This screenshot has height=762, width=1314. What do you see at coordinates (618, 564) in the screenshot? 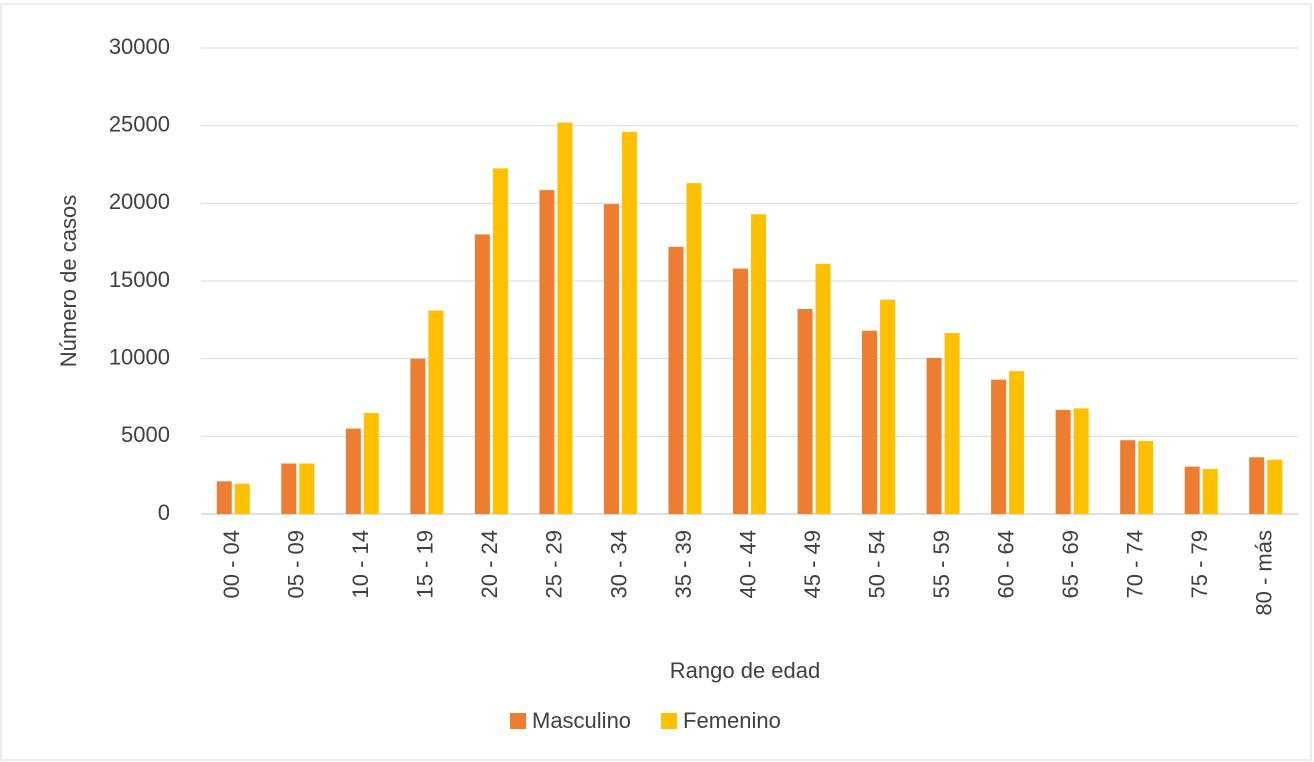
I see `x-tick-label: 30 - 34` at bounding box center [618, 564].